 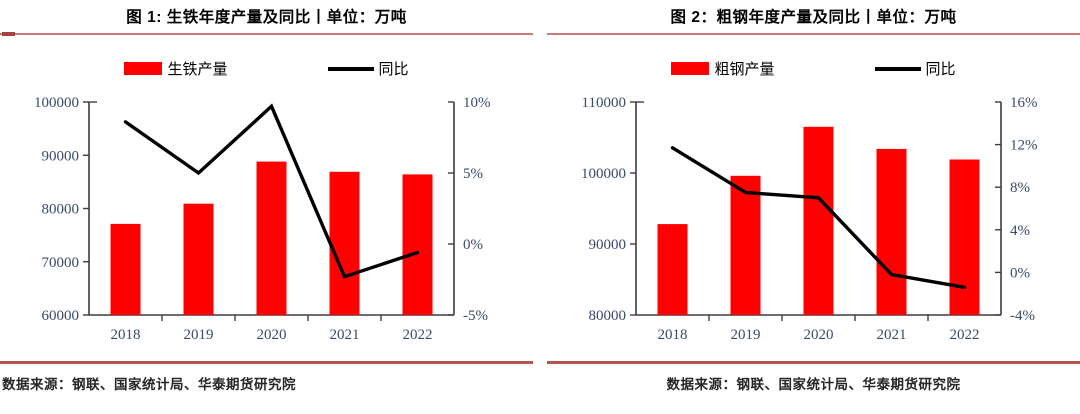 I want to click on y2-axis-tick-label: 16%, so click(x=1024, y=103).